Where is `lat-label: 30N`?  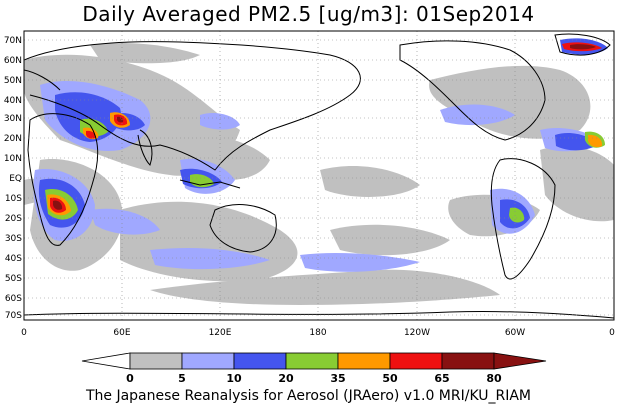
lat-label: 30N is located at coordinates (13, 119).